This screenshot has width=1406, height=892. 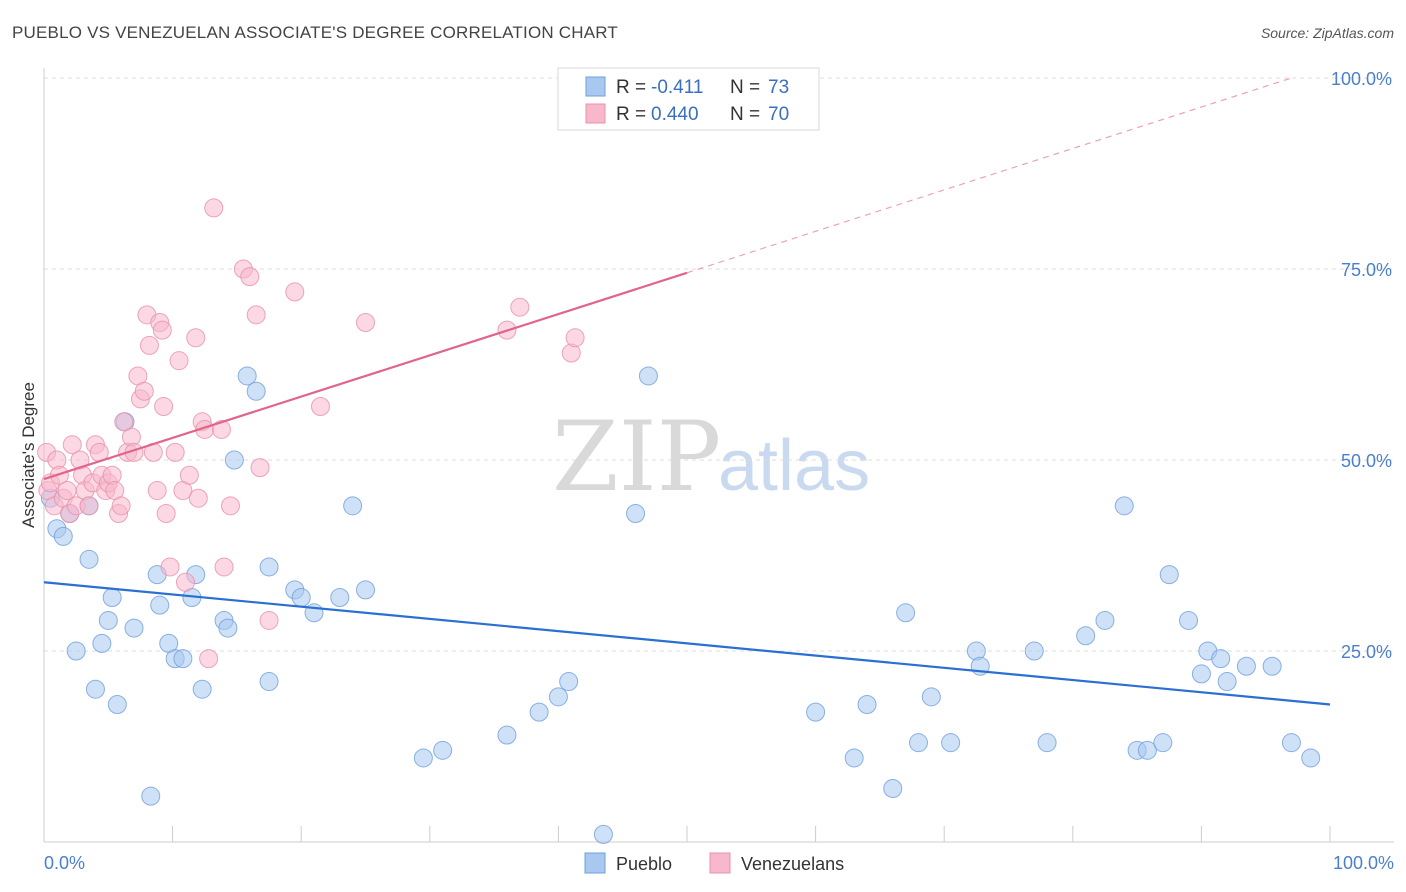 I want to click on legend-r-value-pueblo: -0.411, so click(x=677, y=87).